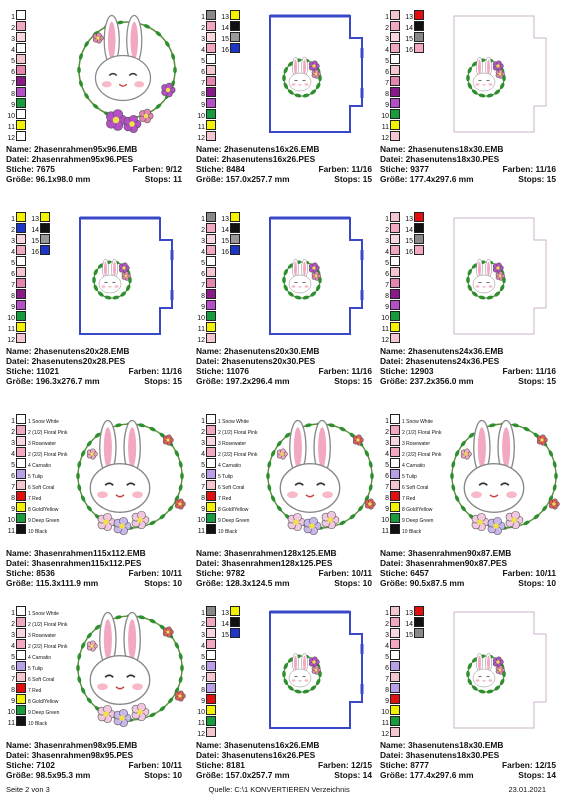 The height and width of the screenshot is (800, 566). What do you see at coordinates (402, 672) in the screenshot?
I see `color-palette: 1 13 2 14 3 15 4 5 6 7 8 9 10 11 12` at bounding box center [402, 672].